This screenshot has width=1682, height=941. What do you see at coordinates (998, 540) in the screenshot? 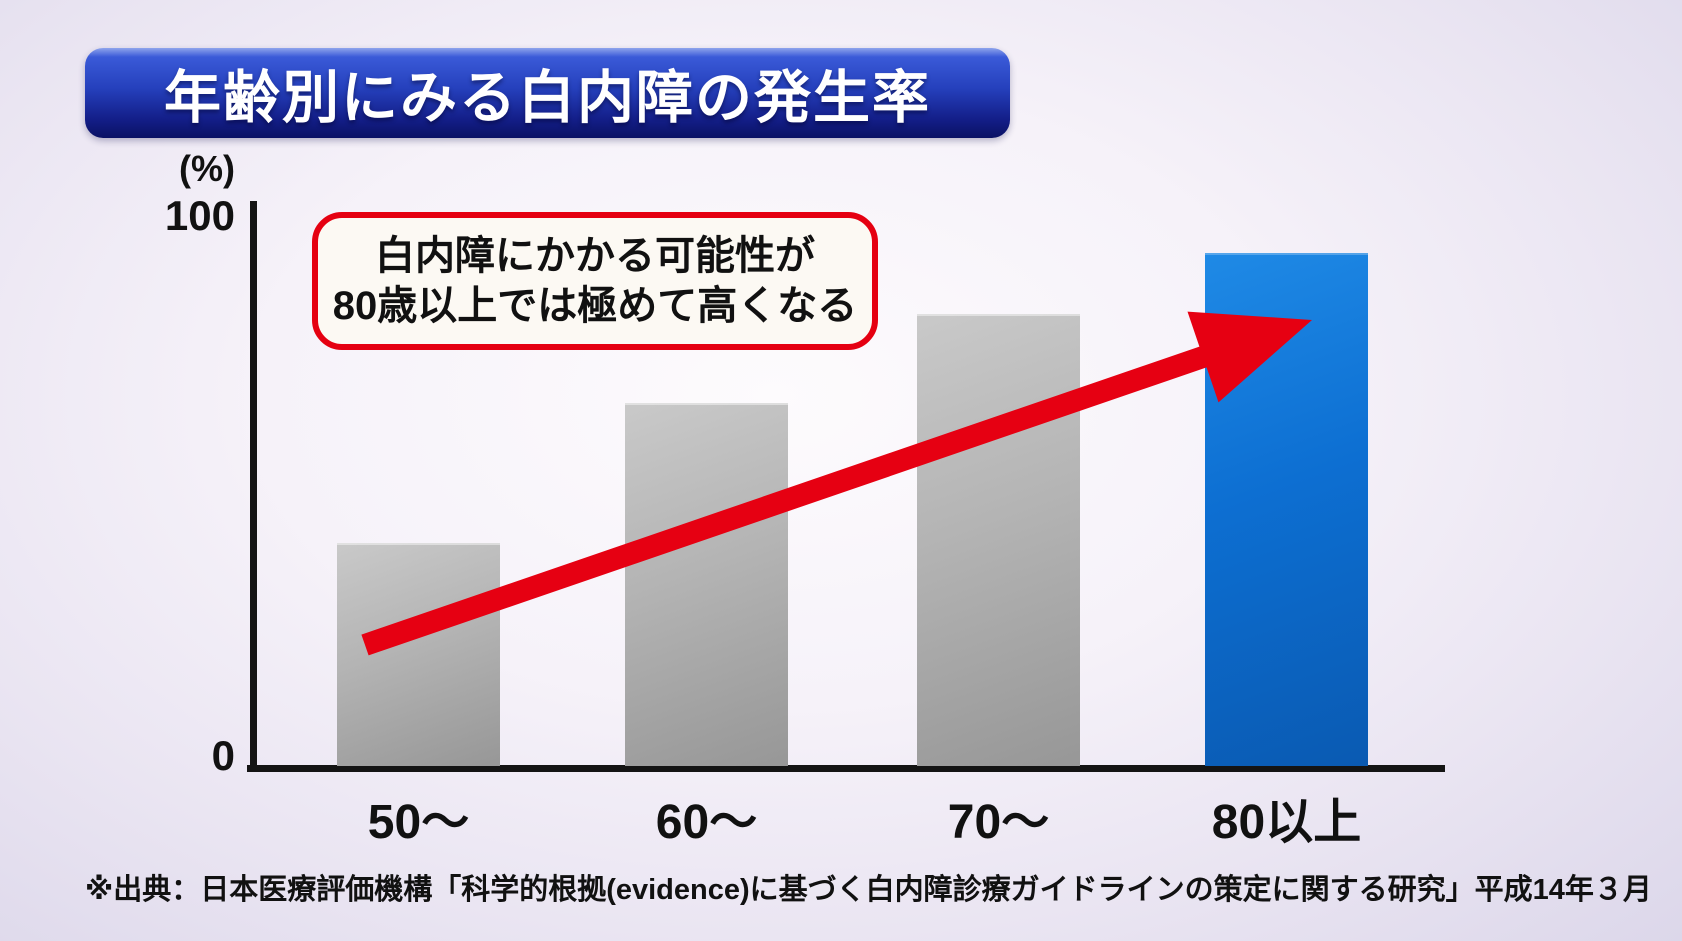
I see `bar-70～` at bounding box center [998, 540].